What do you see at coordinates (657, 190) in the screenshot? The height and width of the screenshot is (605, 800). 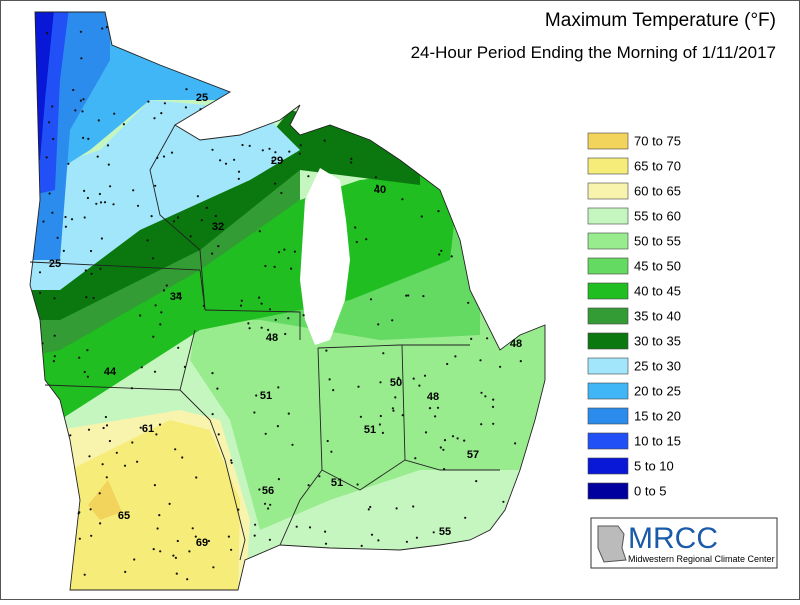 I see `legend-label: 60 to 65` at bounding box center [657, 190].